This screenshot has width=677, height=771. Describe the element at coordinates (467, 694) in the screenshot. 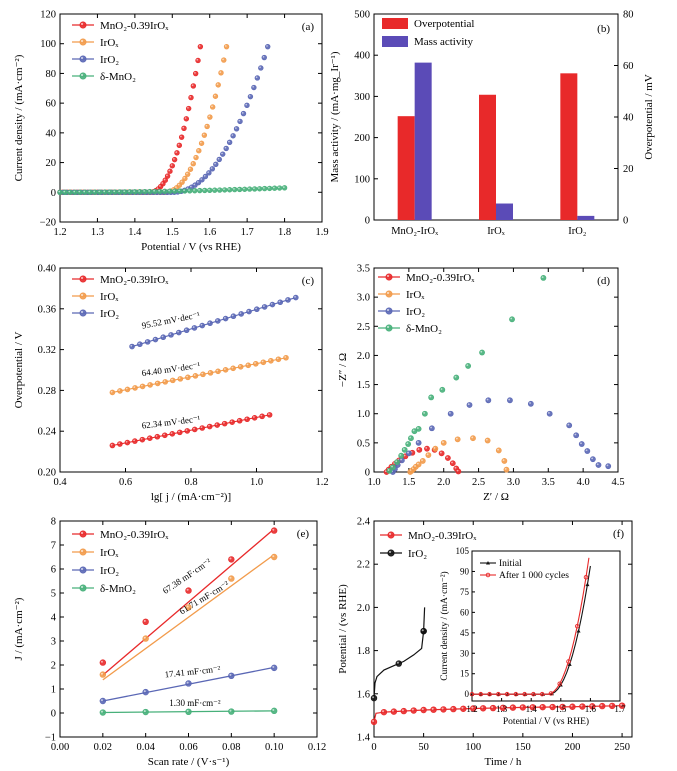

I see `inset-y-tick-label: 0` at that location.